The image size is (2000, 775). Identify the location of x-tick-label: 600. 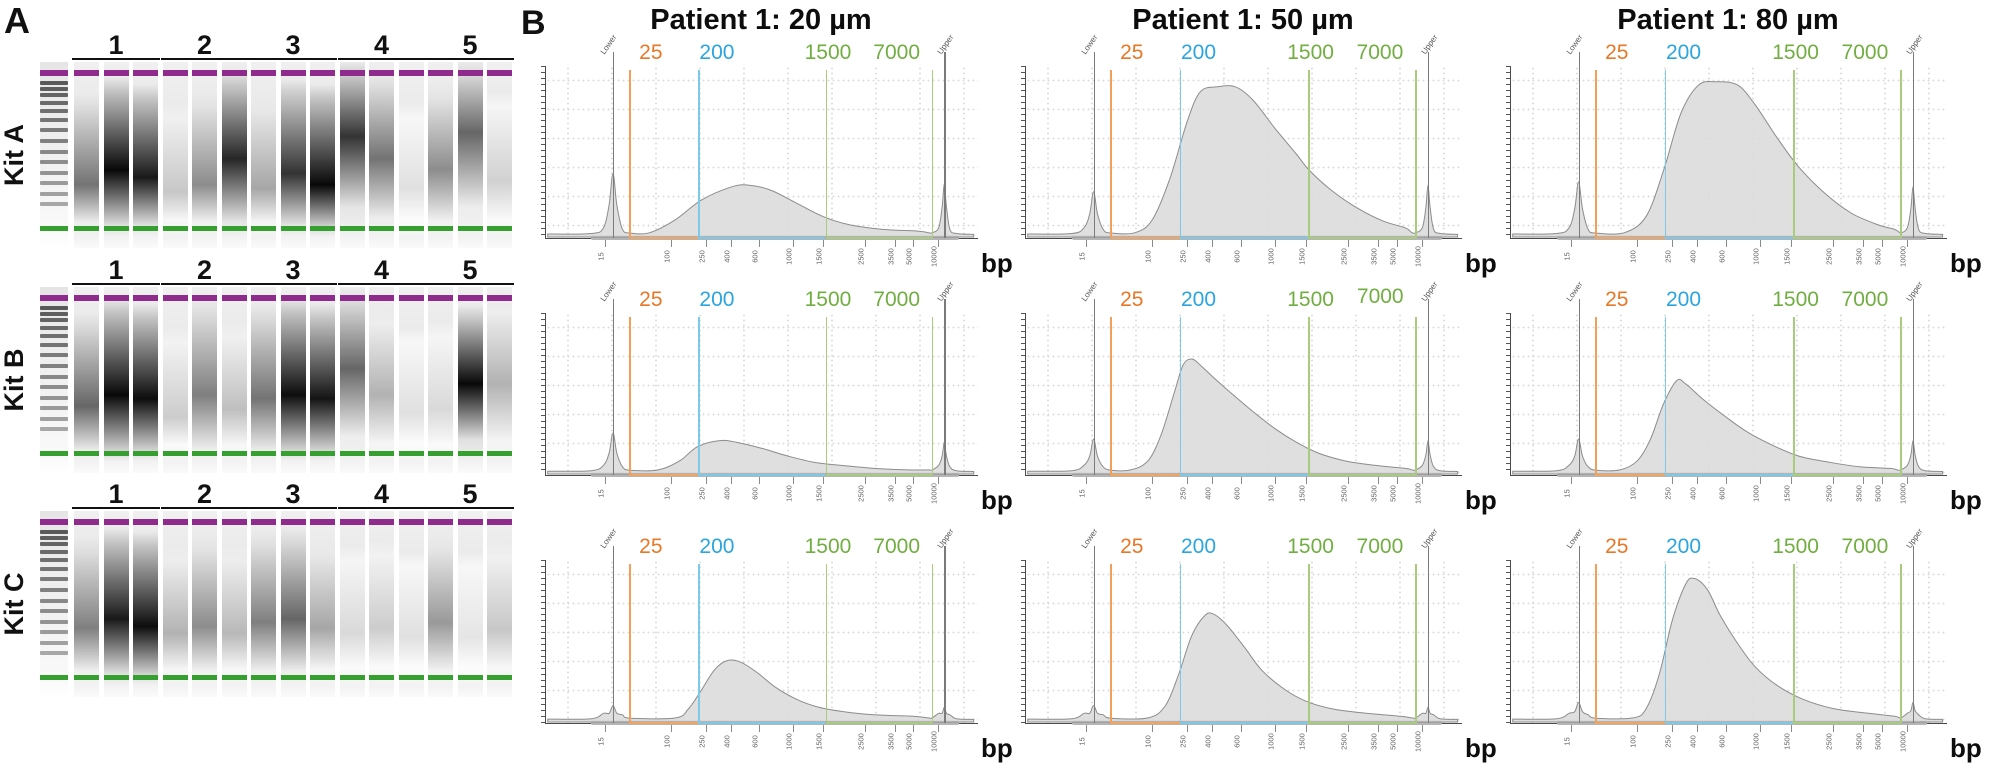
(755, 493).